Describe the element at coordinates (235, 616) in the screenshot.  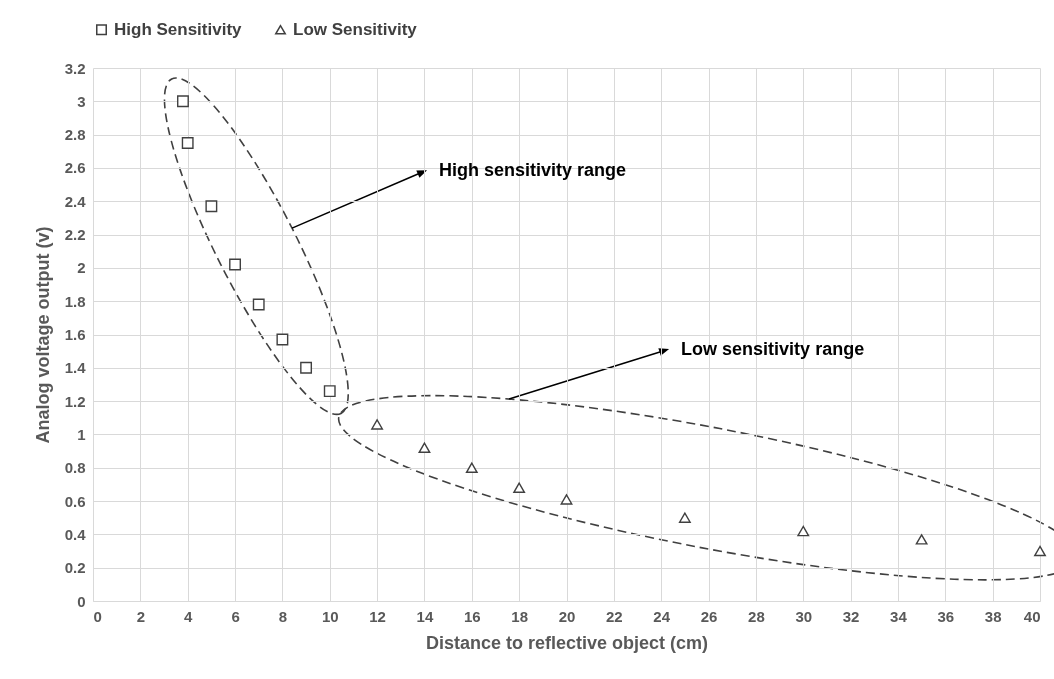
I see `x-tick-label: 6` at that location.